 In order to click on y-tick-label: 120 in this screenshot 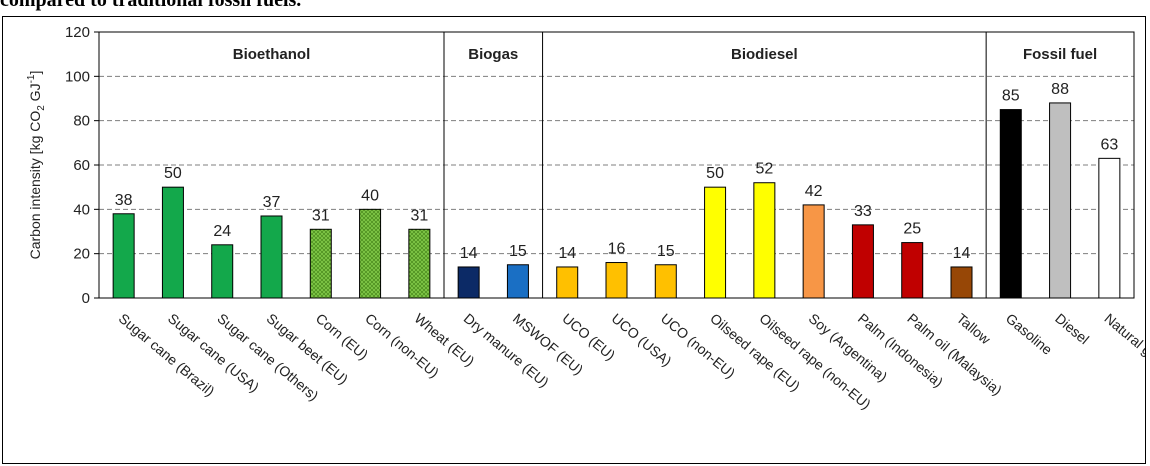, I will do `click(77, 32)`.